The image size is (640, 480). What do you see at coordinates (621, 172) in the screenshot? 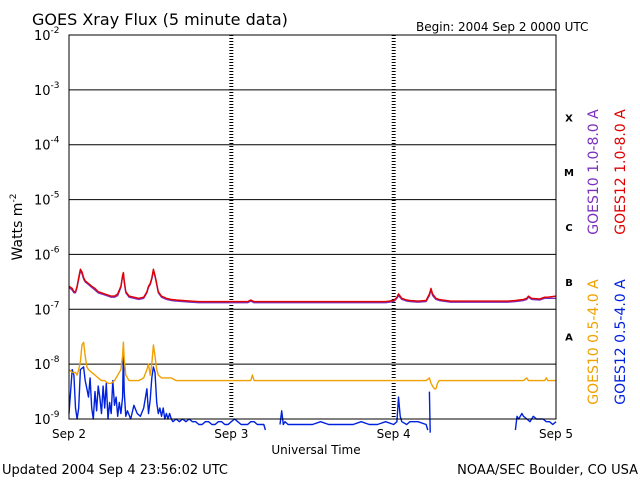
I see `legend-entry-1: GOES12 1.0-8.0 A` at bounding box center [621, 172].